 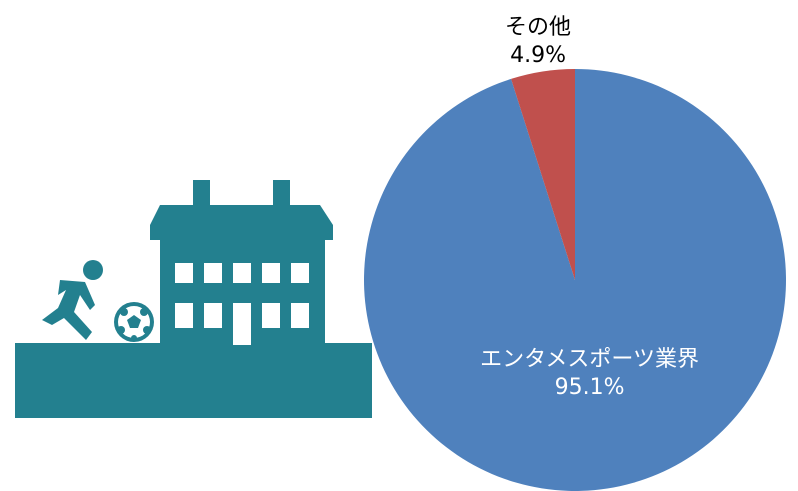 What do you see at coordinates (590, 387) in the screenshot?
I see `slice-value: 95.1%` at bounding box center [590, 387].